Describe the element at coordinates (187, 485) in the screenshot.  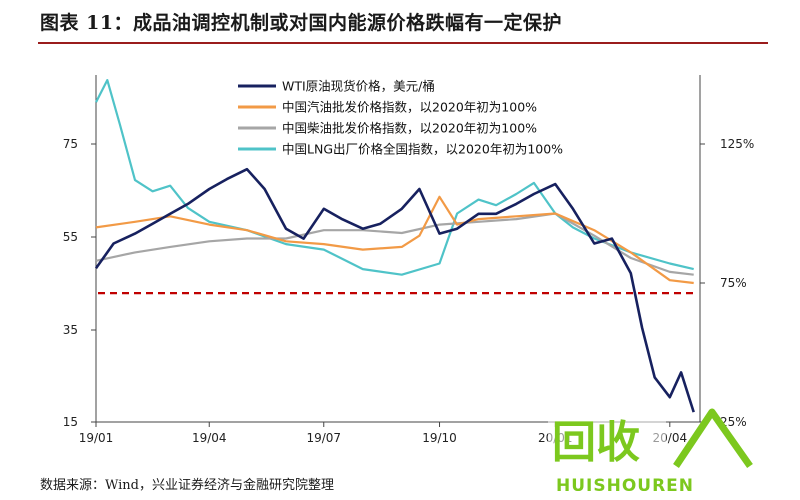
I see `source-note: 数据来源：Wind，兴业证券经济与金融研究院整理` at that location.